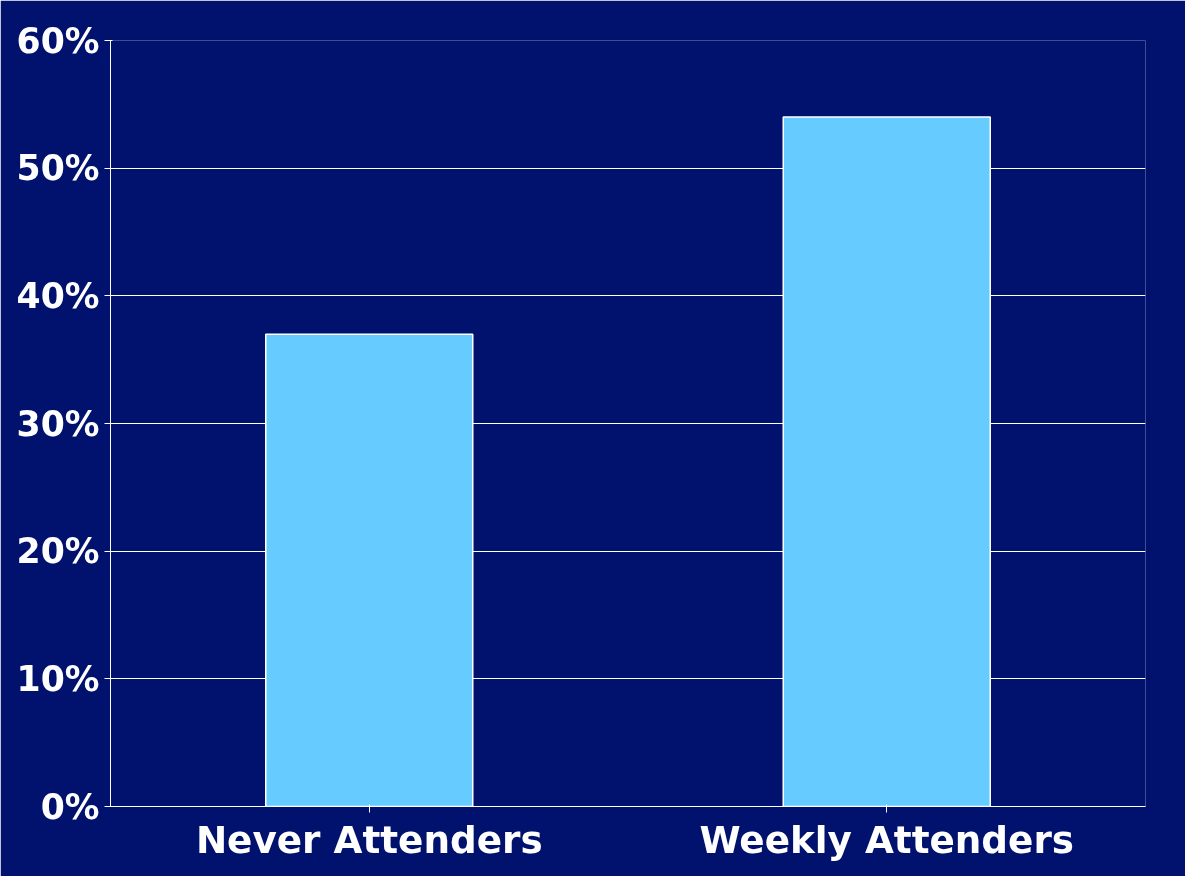 The image size is (1185, 876). I want to click on x-tick-label: Never Attenders, so click(369, 839).